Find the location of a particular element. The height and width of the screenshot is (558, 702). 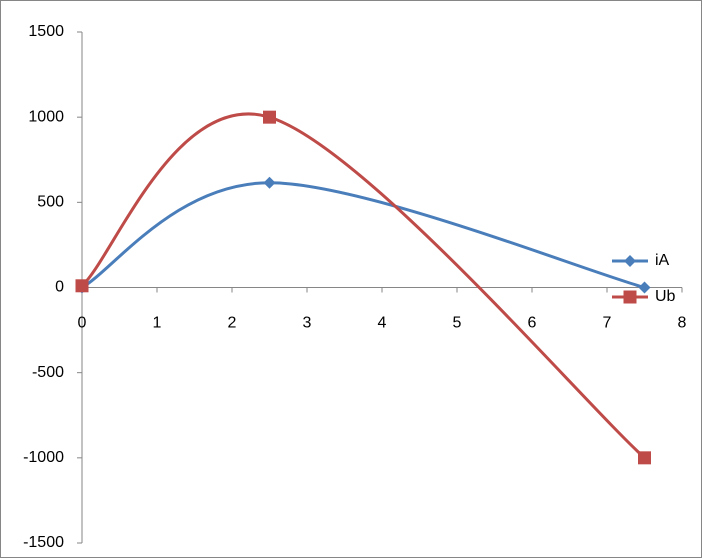

y-tick-label: -1000 is located at coordinates (43, 457).